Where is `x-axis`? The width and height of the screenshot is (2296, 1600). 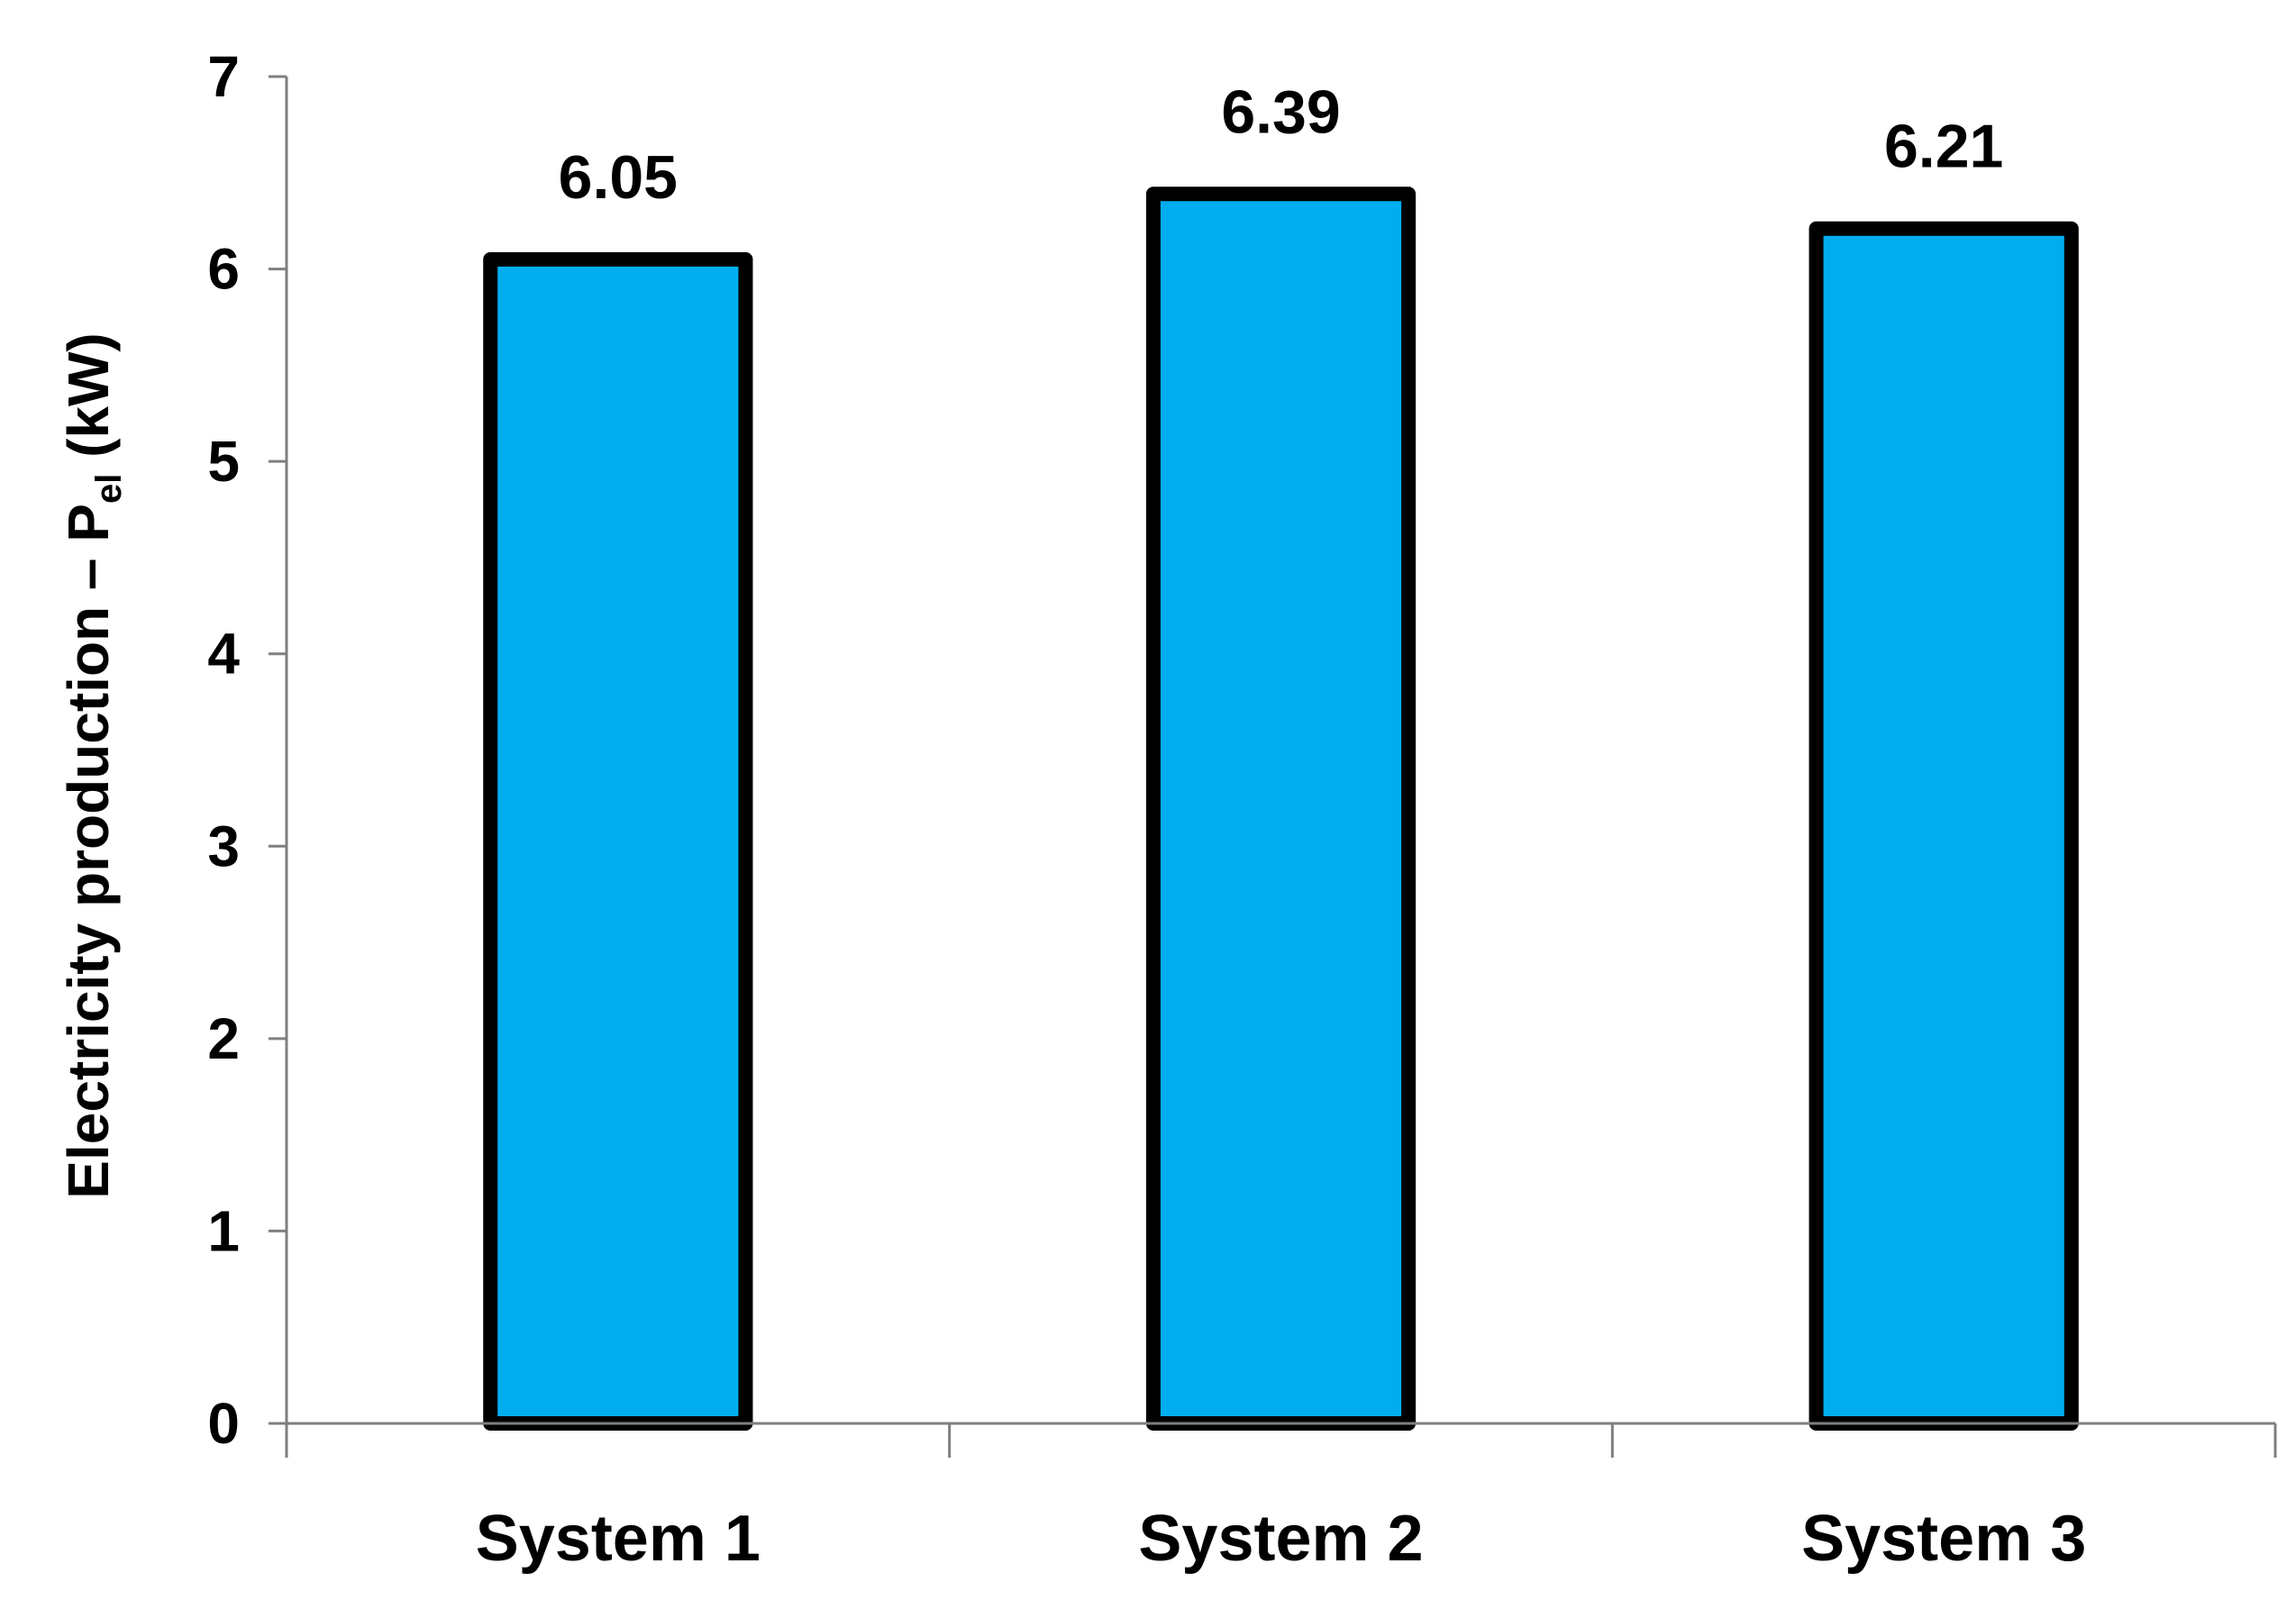 x-axis is located at coordinates (1281, 1440).